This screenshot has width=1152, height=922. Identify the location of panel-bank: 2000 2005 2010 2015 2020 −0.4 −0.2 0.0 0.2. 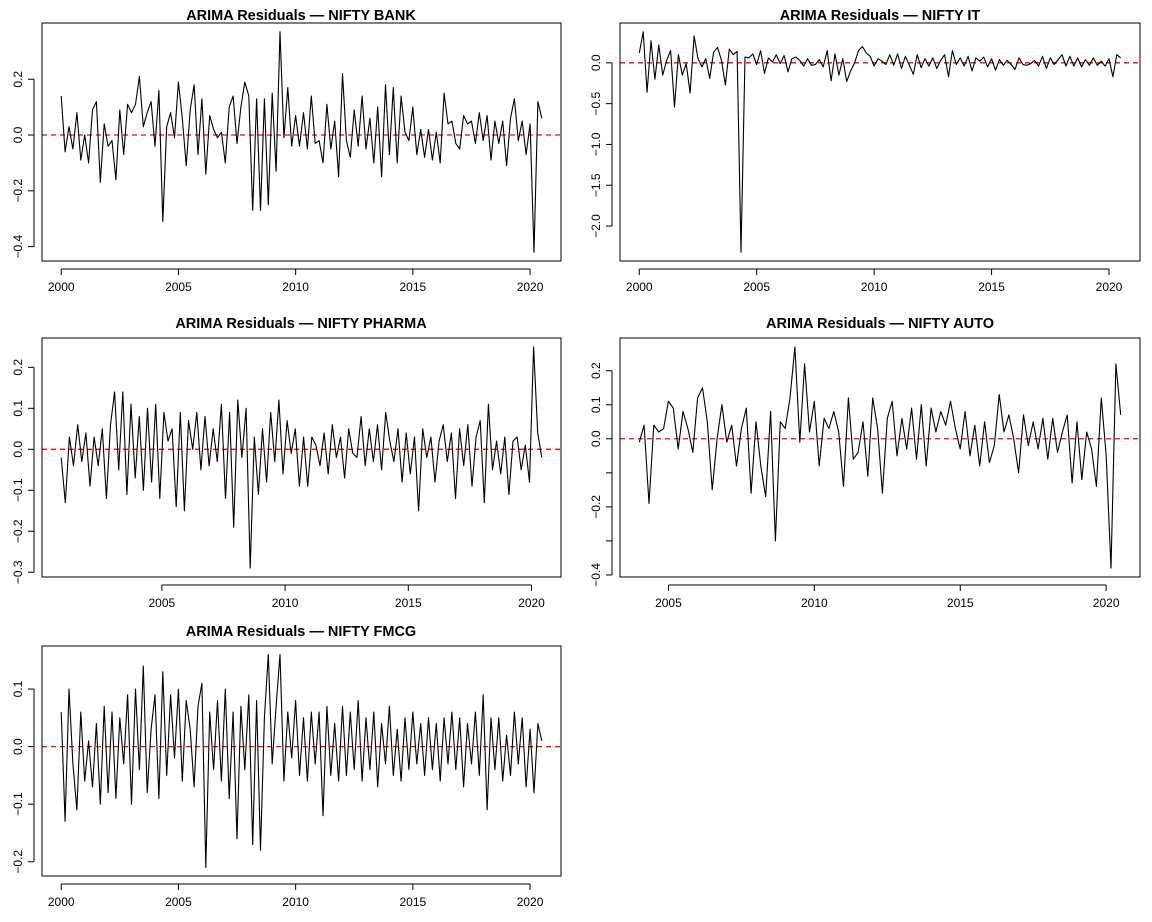
(286, 158).